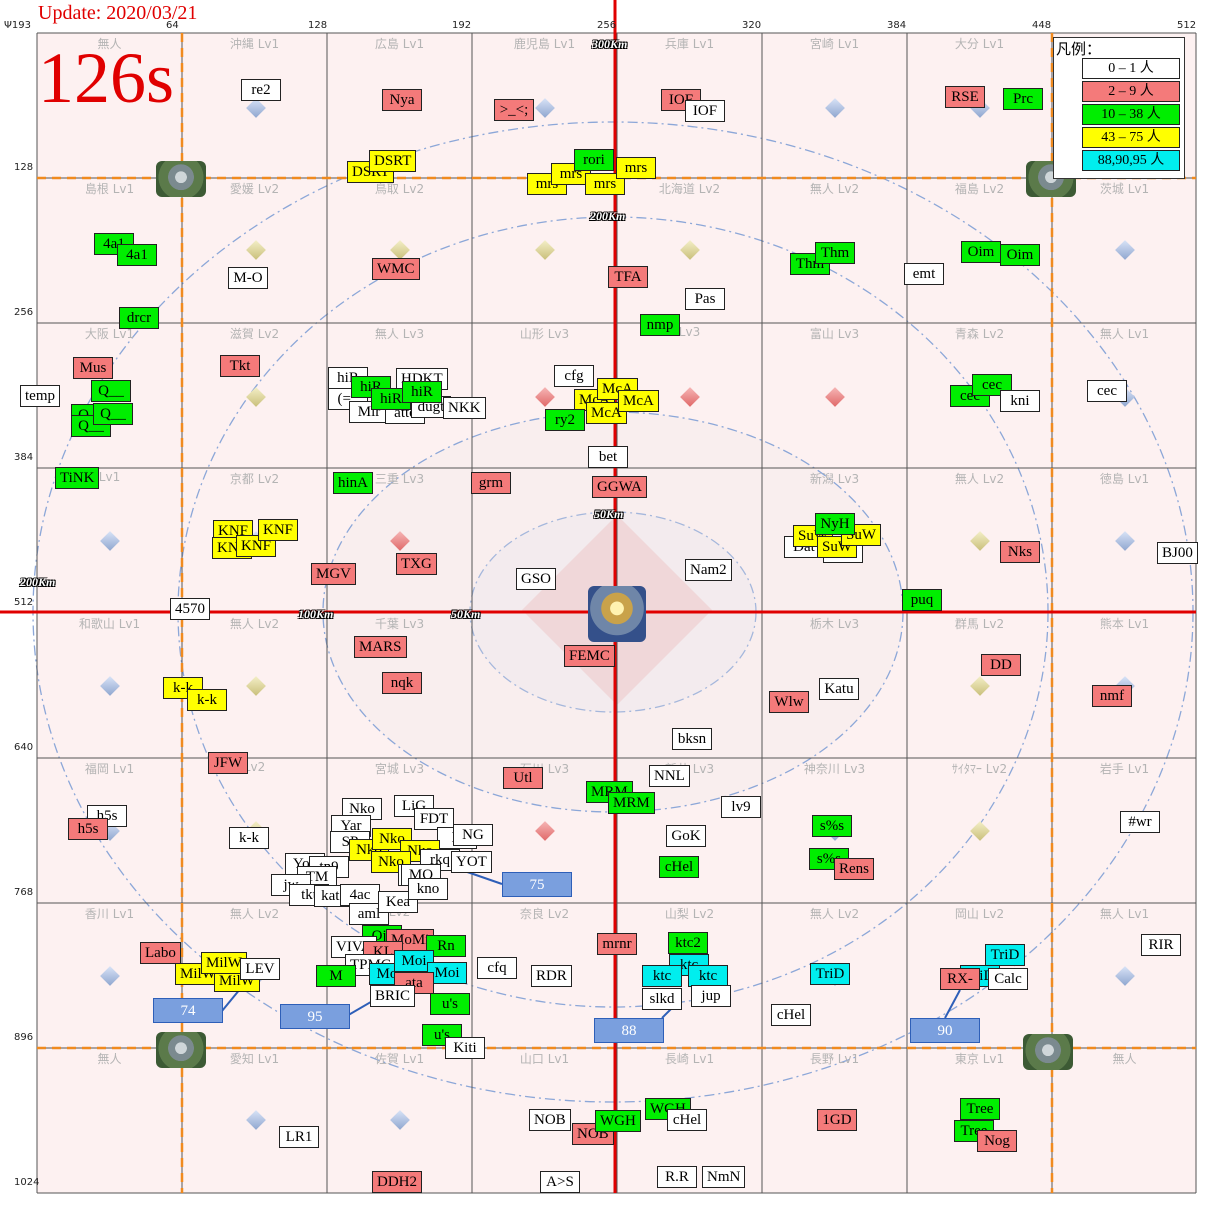 The height and width of the screenshot is (1212, 1209). What do you see at coordinates (334, 574) in the screenshot?
I see `guild-tag: MGV` at bounding box center [334, 574].